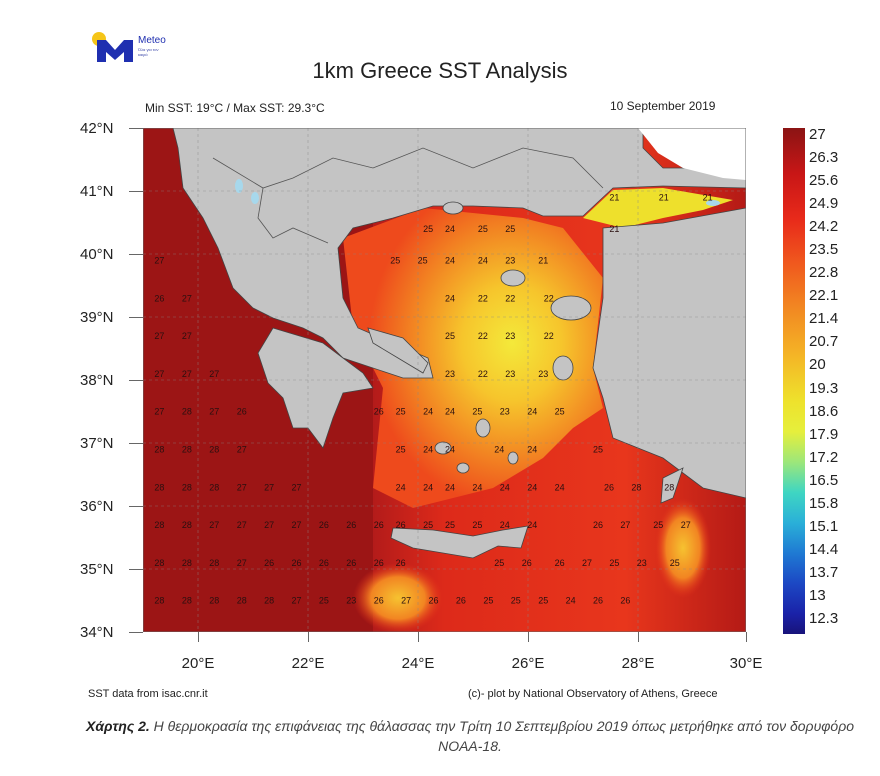  What do you see at coordinates (824, 411) in the screenshot?
I see `colorbar-label: 18.6` at bounding box center [824, 411].